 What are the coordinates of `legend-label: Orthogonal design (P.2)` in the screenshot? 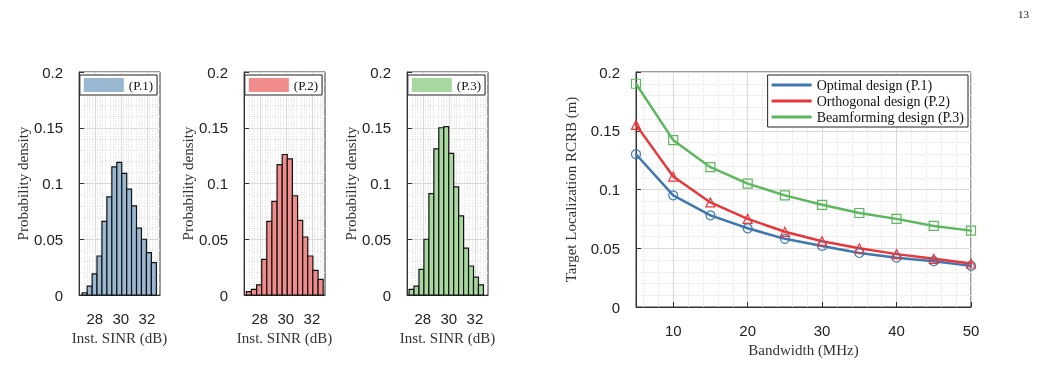 It's located at (883, 101).